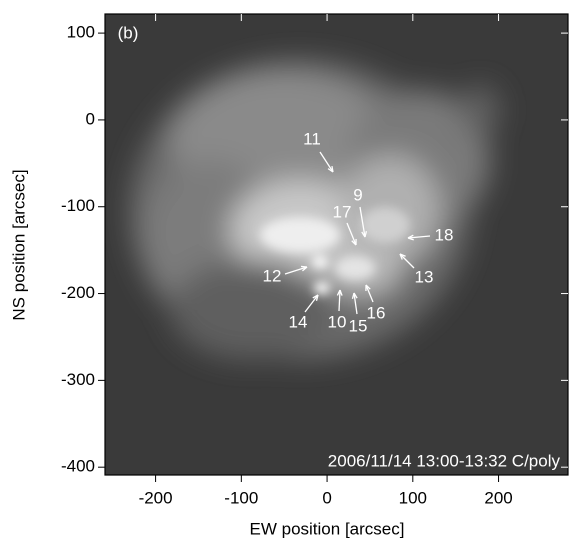 Image resolution: width=576 pixels, height=547 pixels. I want to click on x-tick-label: 200, so click(498, 497).